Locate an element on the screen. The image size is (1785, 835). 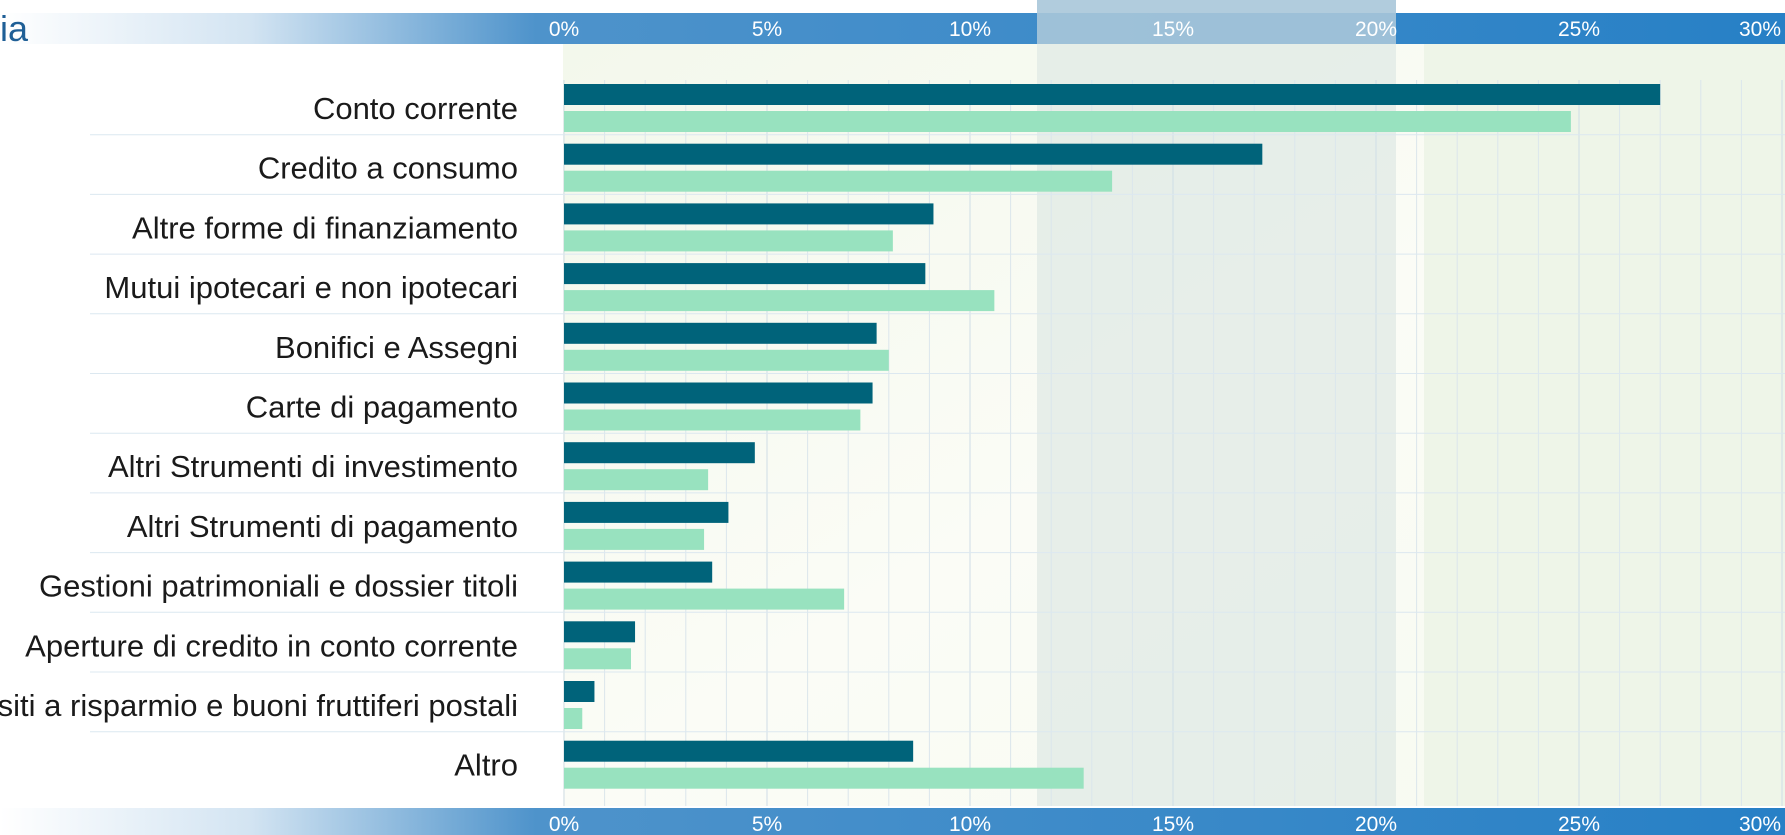
category-label: Gestioni patrimoniali e dossier titoli is located at coordinates (278, 586).